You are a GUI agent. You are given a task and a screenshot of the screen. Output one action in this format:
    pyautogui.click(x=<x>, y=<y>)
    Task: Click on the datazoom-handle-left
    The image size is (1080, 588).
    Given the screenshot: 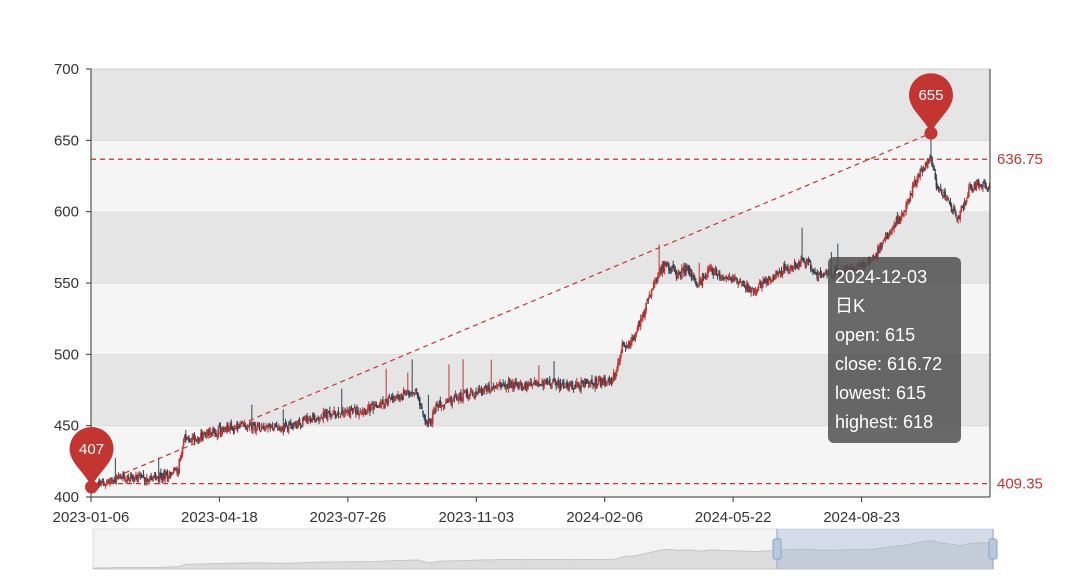 What is the action you would take?
    pyautogui.click(x=777, y=549)
    